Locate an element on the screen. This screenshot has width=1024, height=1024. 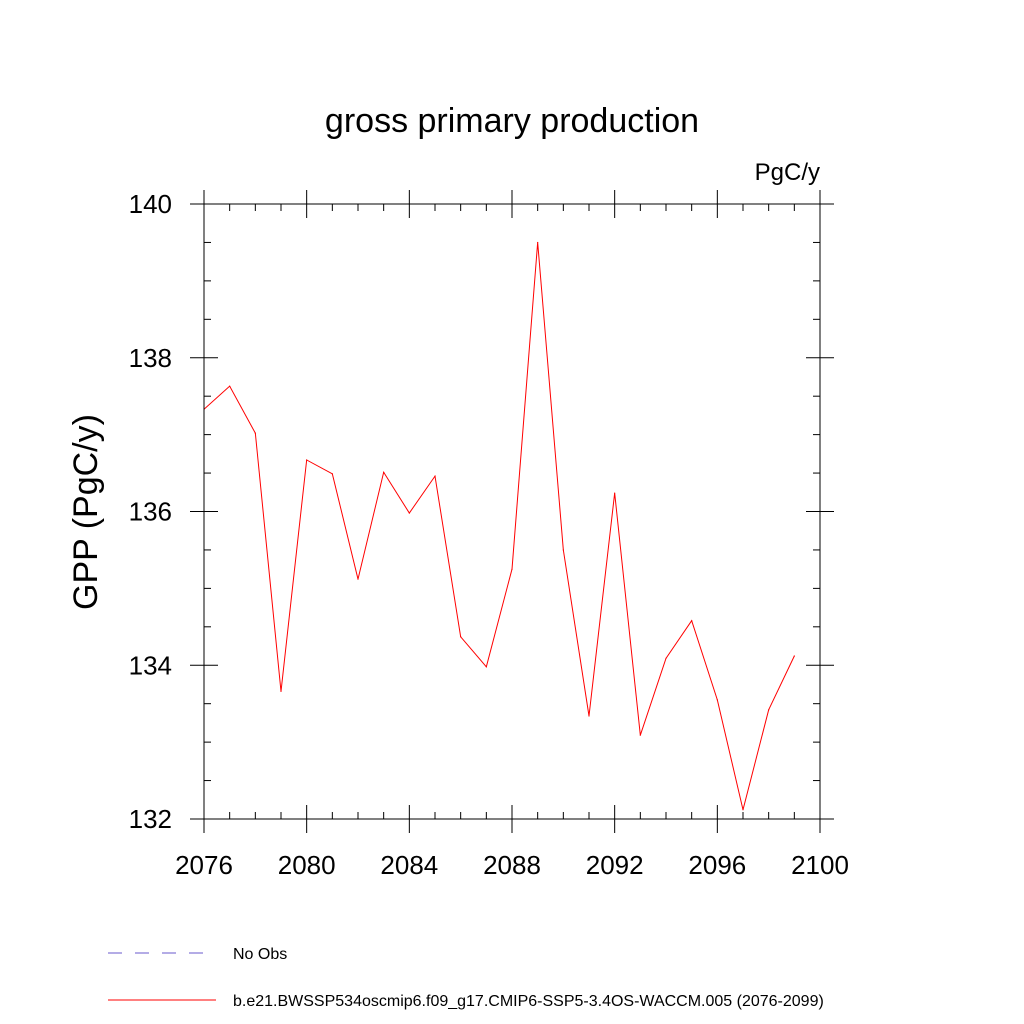
x-tick-label: 2084 is located at coordinates (409, 865).